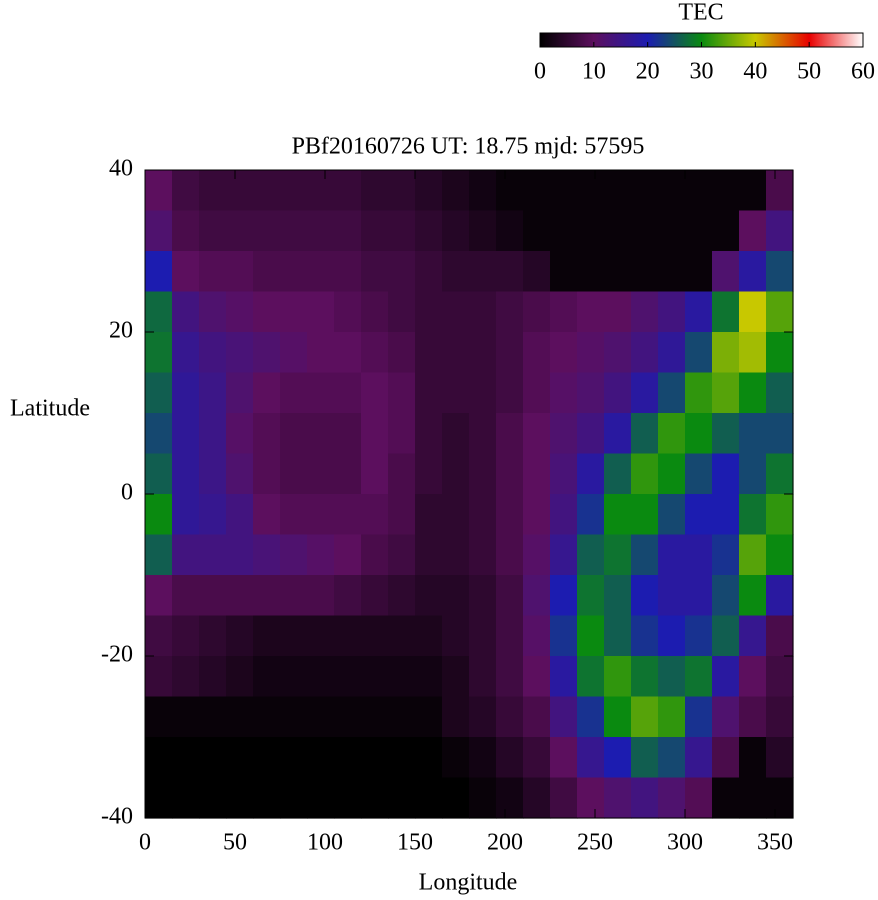 The image size is (878, 900). What do you see at coordinates (117, 817) in the screenshot?
I see `y-tick-label: -40` at bounding box center [117, 817].